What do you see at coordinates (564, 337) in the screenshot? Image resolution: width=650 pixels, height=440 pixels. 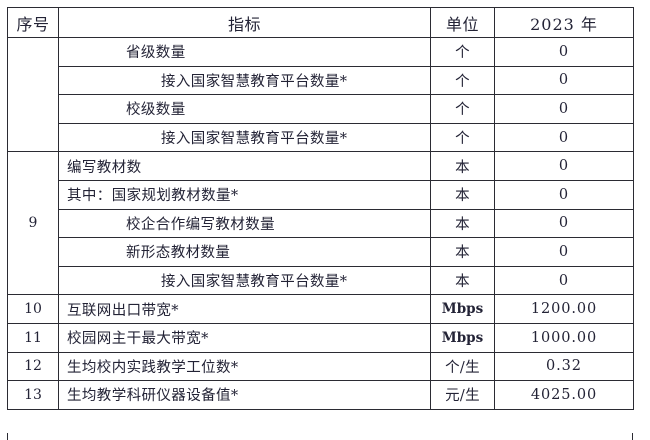 I see `cell-value-2023: 1000.00` at bounding box center [564, 337].